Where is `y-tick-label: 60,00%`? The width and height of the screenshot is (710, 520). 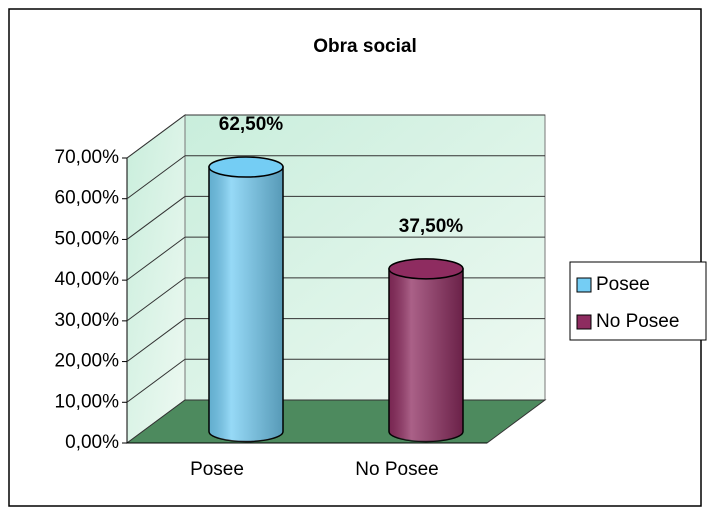
y-tick-label: 60,00% is located at coordinates (87, 198).